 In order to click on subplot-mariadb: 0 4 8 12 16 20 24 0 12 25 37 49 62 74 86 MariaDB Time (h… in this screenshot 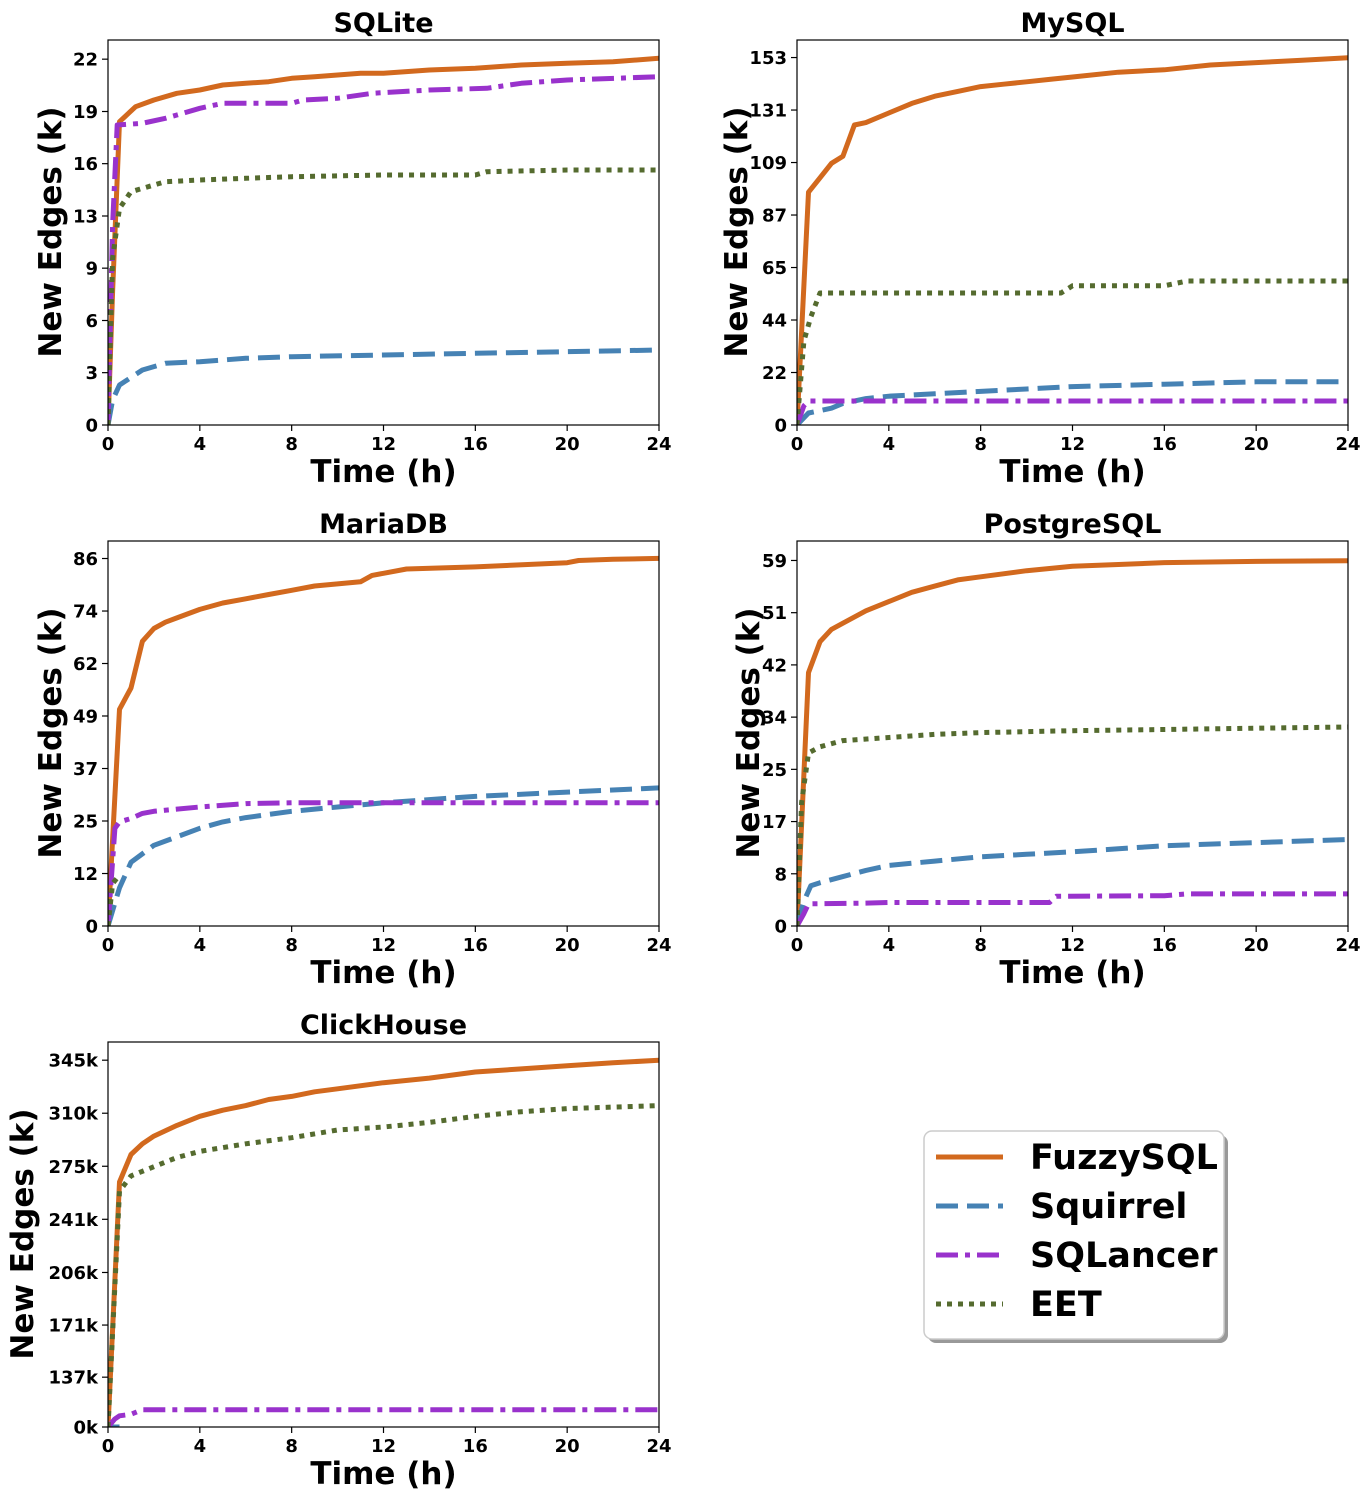, I will do `click(352, 750)`.